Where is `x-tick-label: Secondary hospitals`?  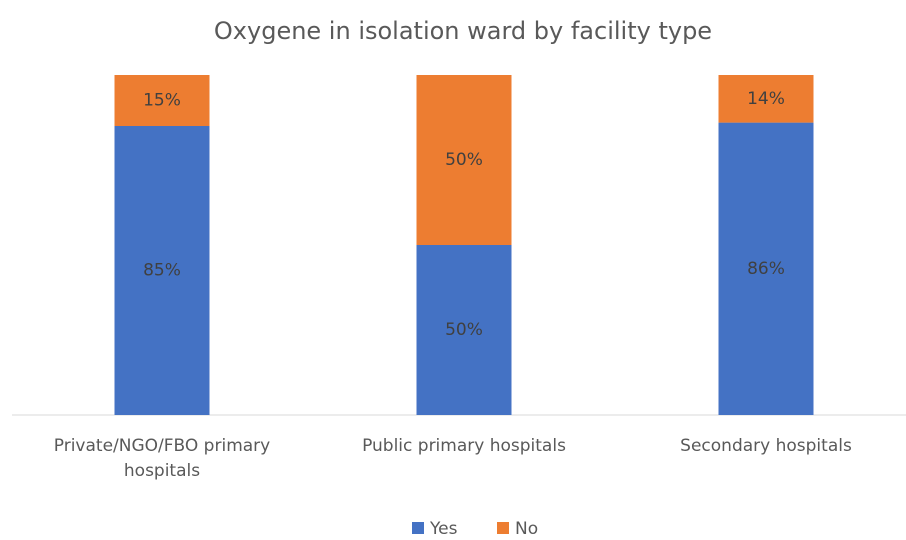 x-tick-label: Secondary hospitals is located at coordinates (766, 446).